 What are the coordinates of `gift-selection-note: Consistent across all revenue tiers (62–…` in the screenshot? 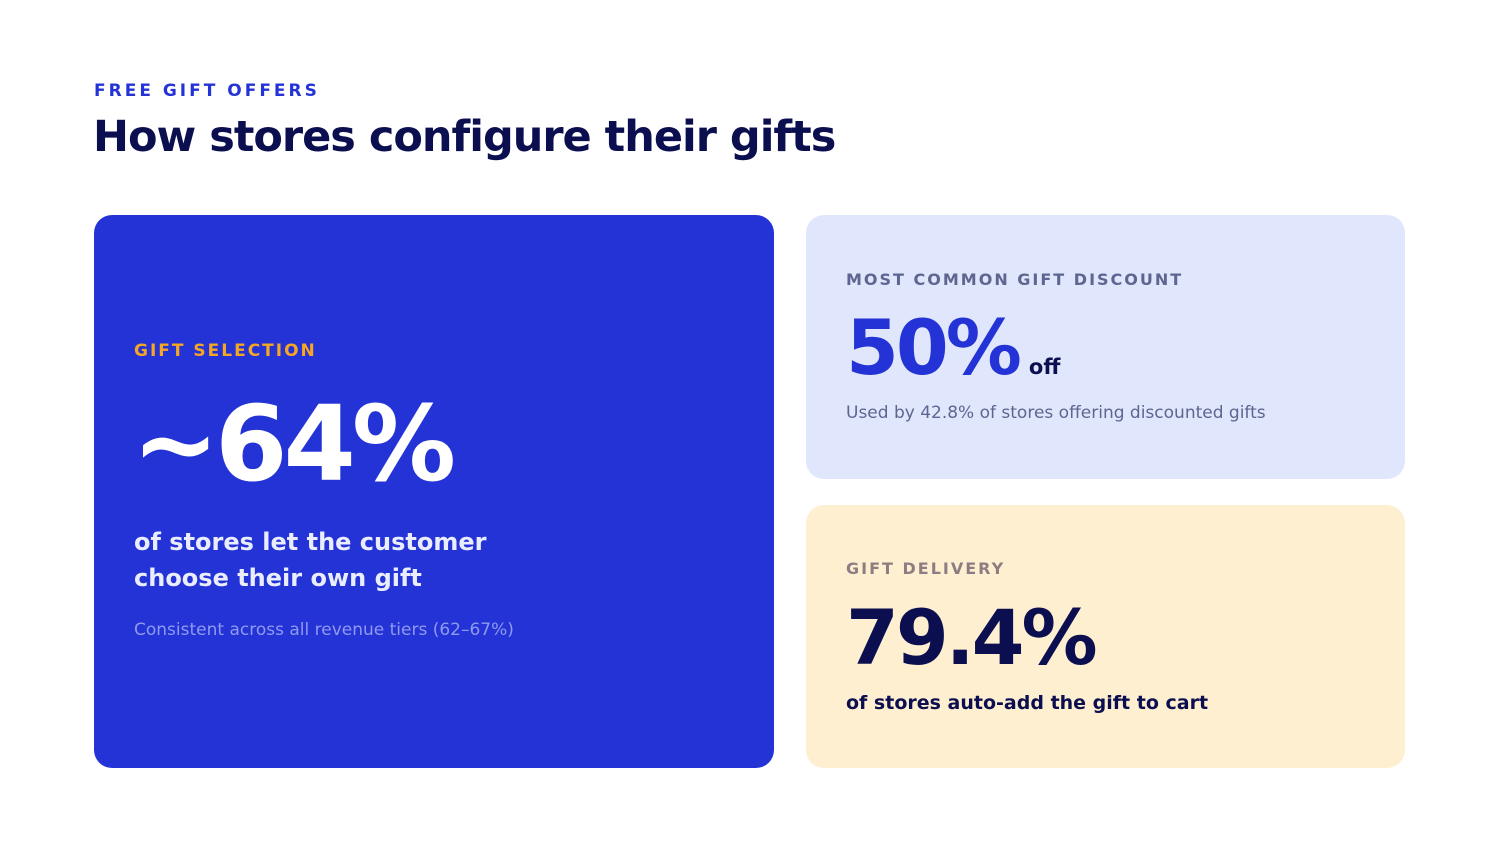 It's located at (324, 630).